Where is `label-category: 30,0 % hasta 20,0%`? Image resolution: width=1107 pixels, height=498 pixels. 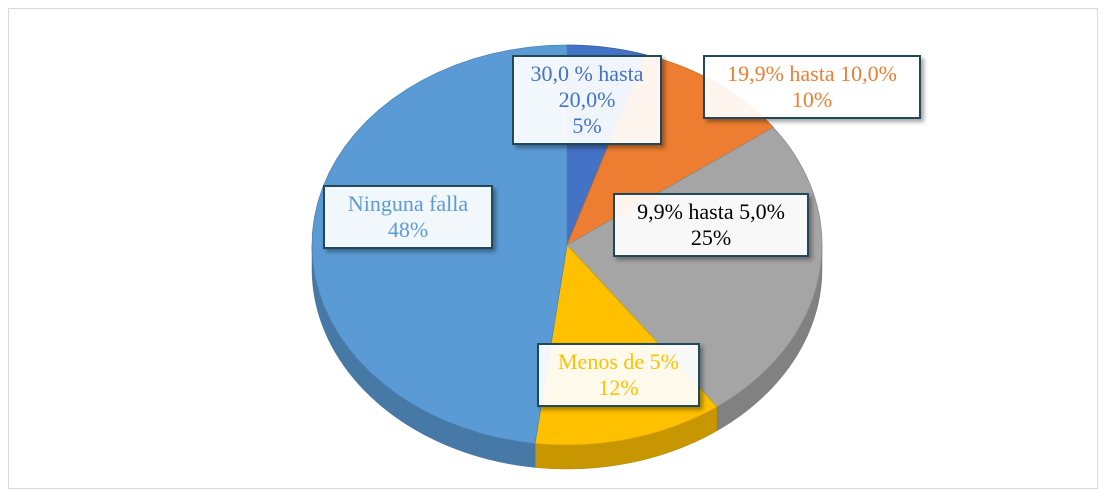 label-category: 30,0 % hasta 20,0% is located at coordinates (587, 86).